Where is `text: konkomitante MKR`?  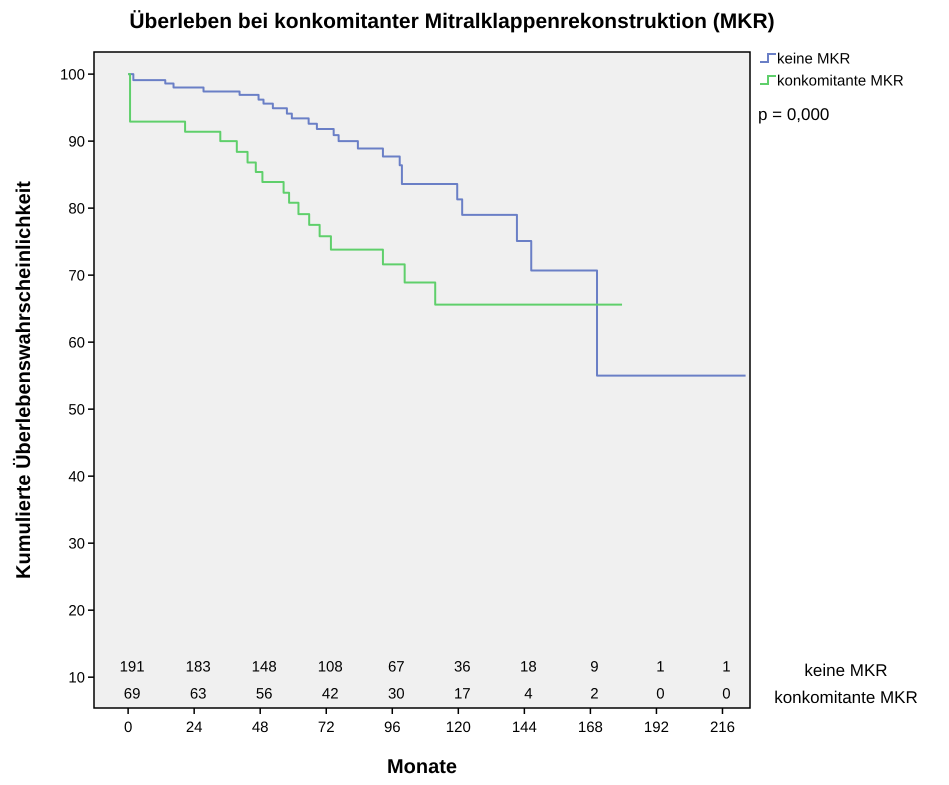 text: konkomitante MKR is located at coordinates (846, 697).